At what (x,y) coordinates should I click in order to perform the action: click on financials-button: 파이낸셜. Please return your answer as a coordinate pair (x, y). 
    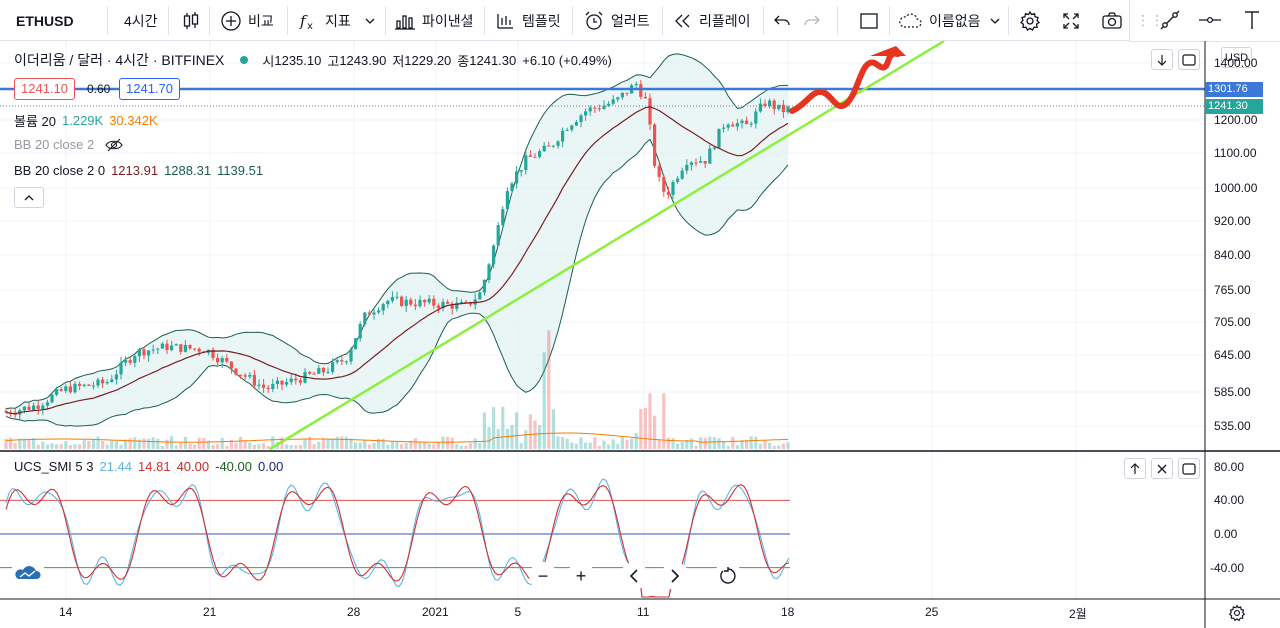
    Looking at the image, I should click on (434, 20).